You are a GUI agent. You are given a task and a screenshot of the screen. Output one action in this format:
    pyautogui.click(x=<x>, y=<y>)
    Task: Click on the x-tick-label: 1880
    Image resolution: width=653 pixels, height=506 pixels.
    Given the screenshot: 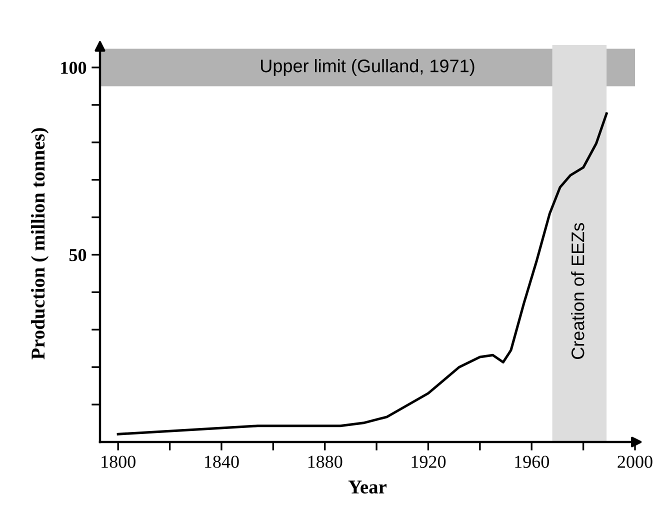 What is the action you would take?
    pyautogui.click(x=325, y=462)
    